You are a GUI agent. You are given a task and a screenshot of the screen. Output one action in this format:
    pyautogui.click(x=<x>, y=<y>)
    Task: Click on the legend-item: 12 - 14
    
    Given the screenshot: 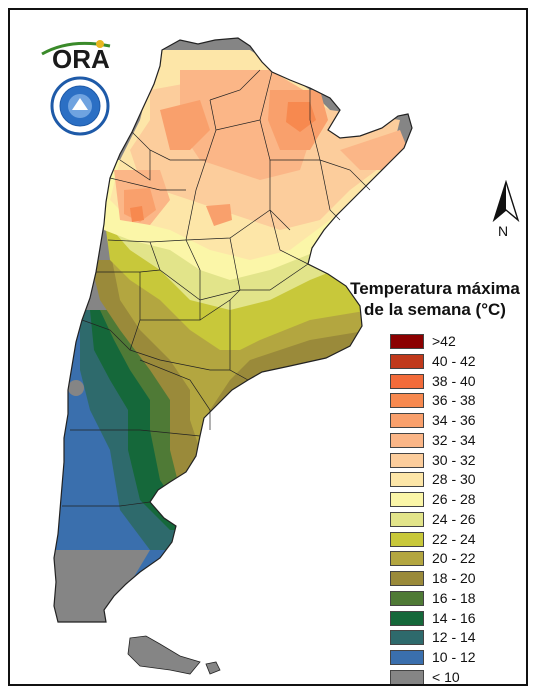 What is the action you would take?
    pyautogui.click(x=438, y=638)
    